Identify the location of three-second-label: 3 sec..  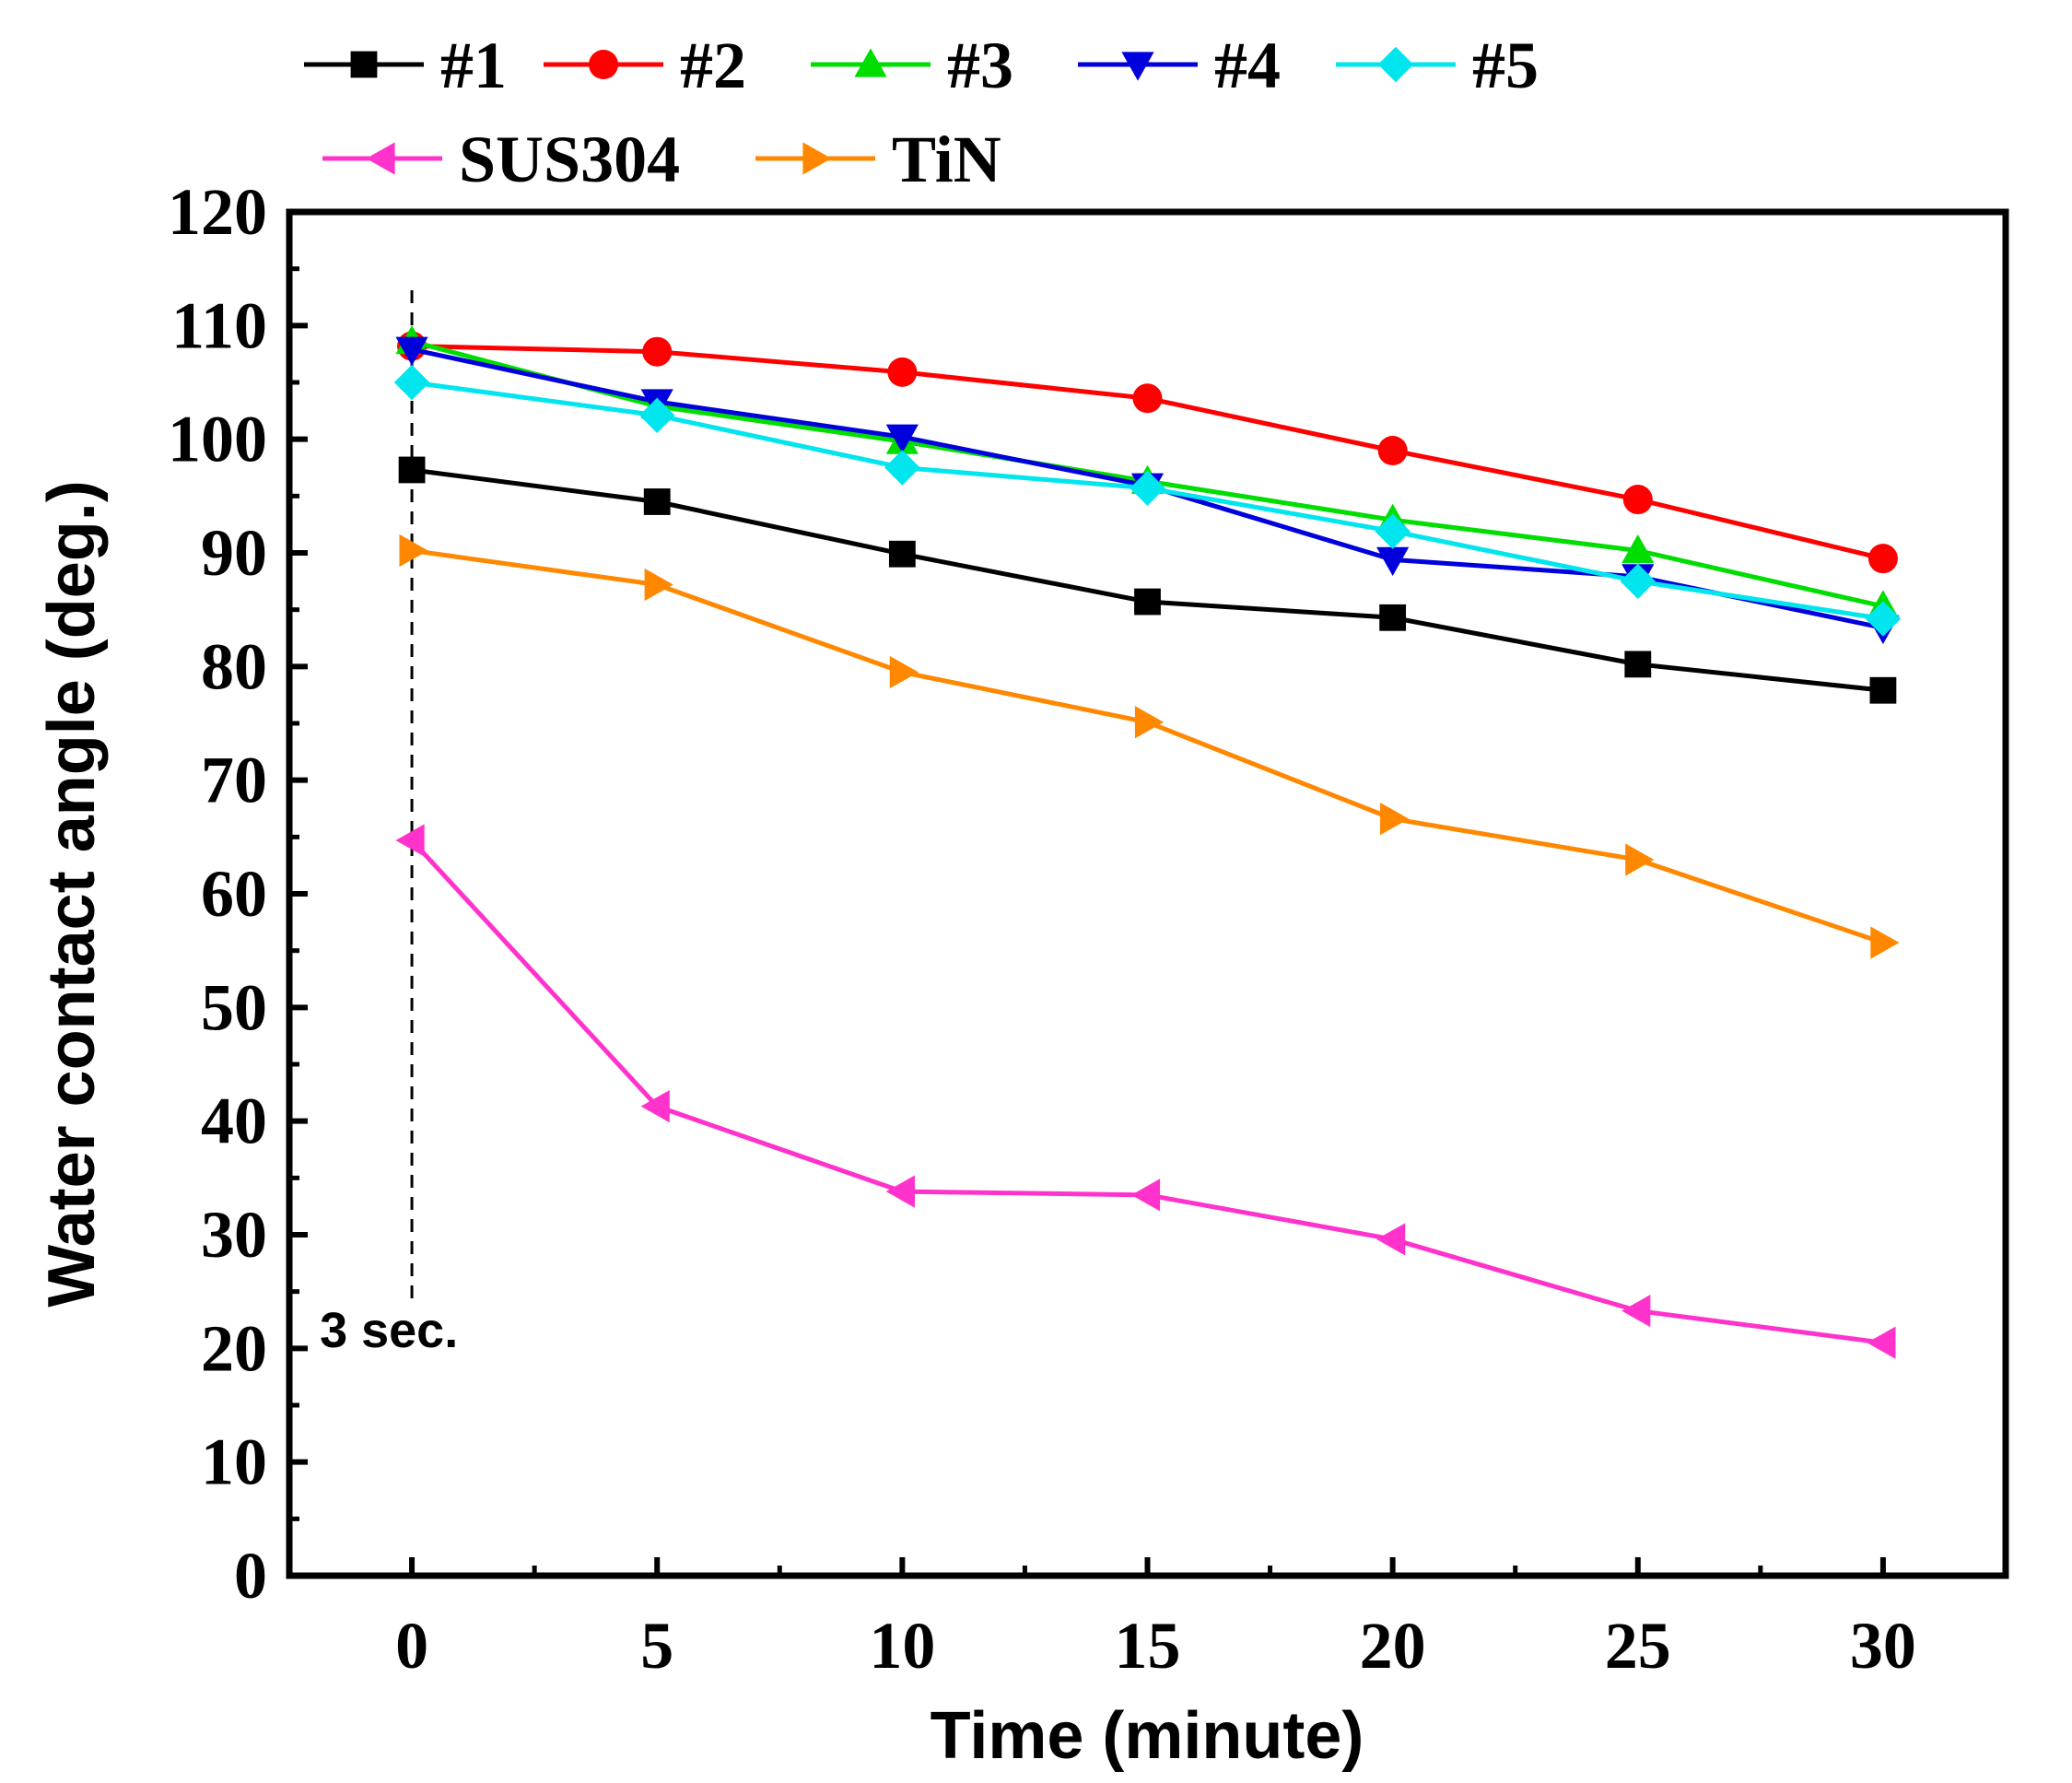
(389, 1330).